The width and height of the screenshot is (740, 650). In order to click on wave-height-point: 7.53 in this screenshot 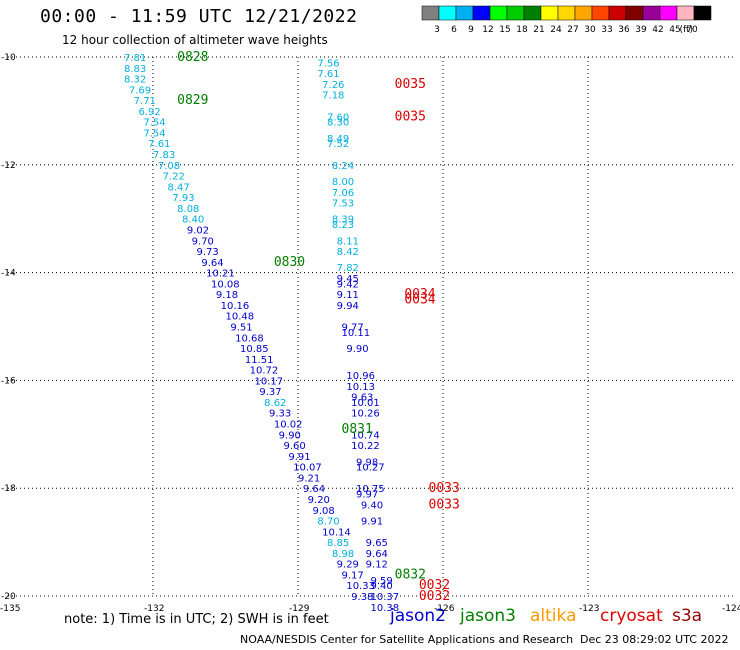, I will do `click(343, 204)`.